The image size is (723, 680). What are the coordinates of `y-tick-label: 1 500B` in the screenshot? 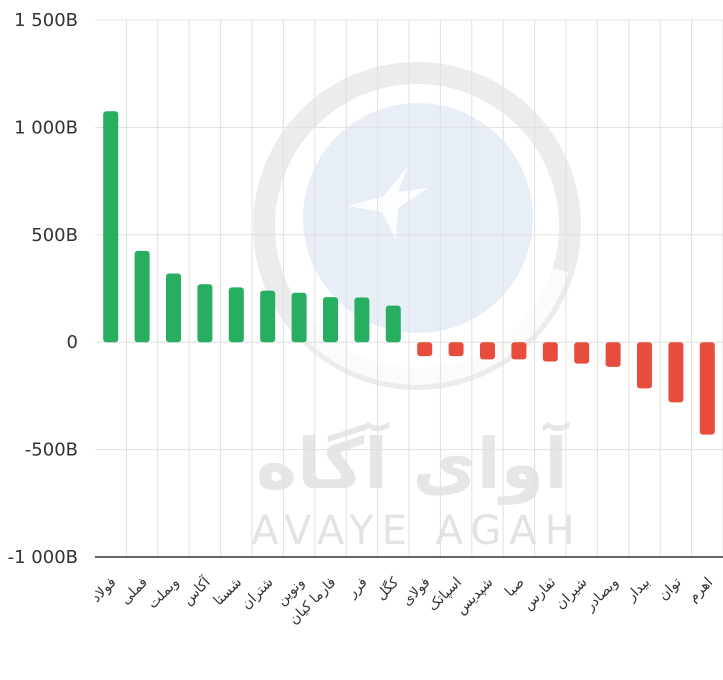 It's located at (46, 20).